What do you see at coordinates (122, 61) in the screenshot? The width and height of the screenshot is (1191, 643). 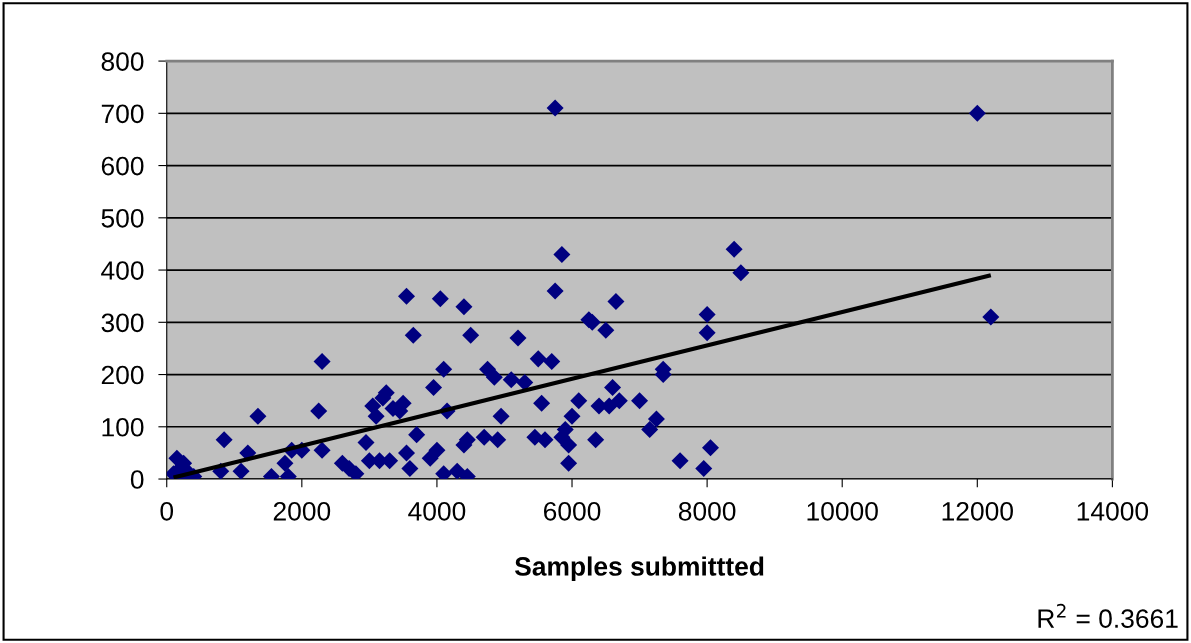 I see `y-tick-label: 800` at bounding box center [122, 61].